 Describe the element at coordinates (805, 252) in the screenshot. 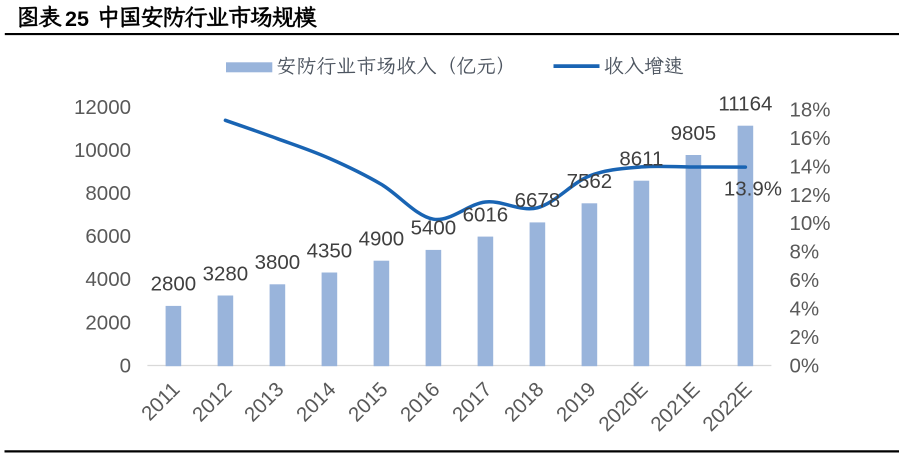

I see `svg-text: 8%` at that location.